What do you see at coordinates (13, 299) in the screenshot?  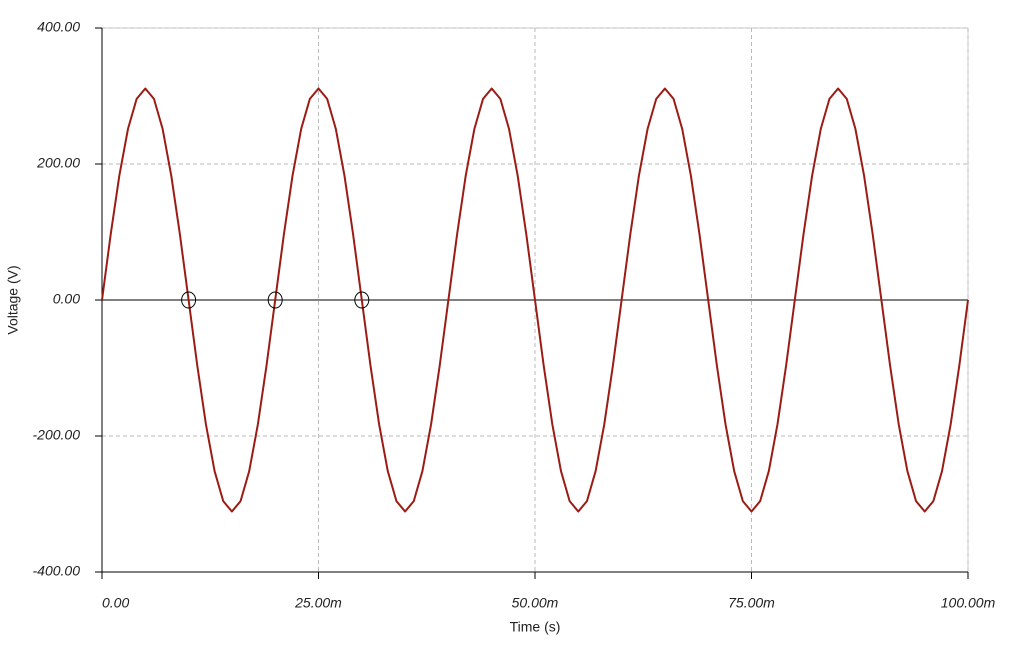 I see `y-axis-title: Voltage (V)` at bounding box center [13, 299].